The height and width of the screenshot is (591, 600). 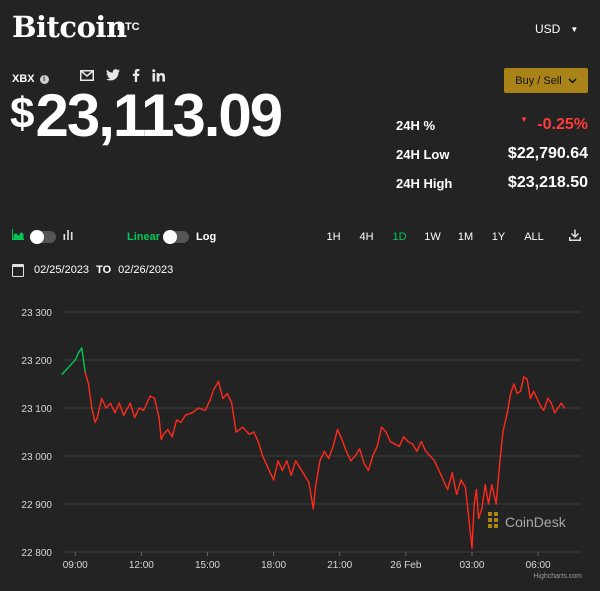 What do you see at coordinates (158, 77) in the screenshot?
I see `linkedin-icon` at bounding box center [158, 77].